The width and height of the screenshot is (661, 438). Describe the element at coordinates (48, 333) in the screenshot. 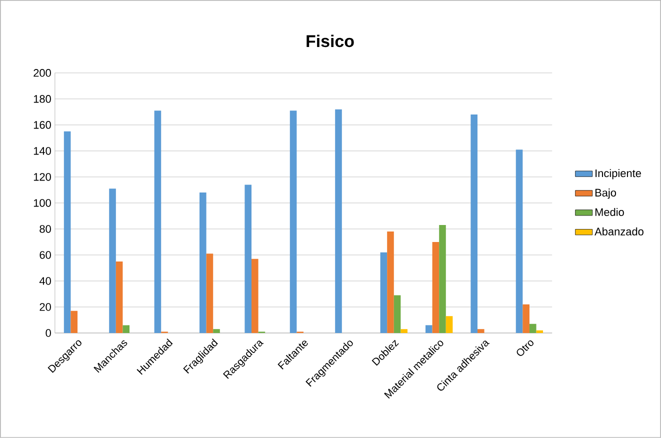

I see `y-tick-label: 0` at that location.